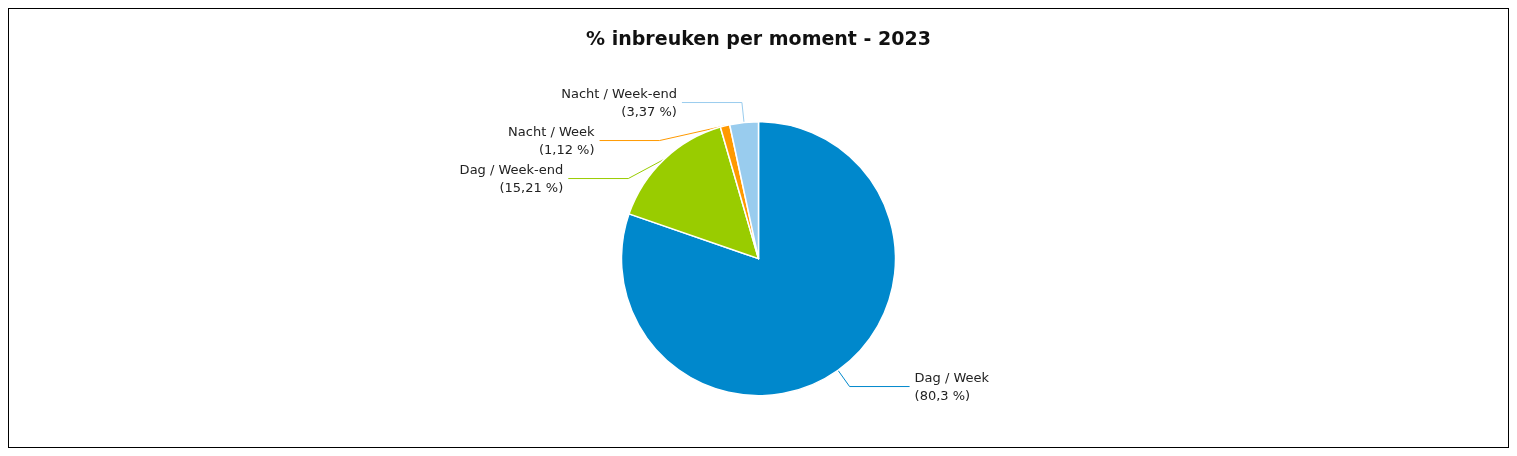 This screenshot has height=456, width=1517. I want to click on slice-label: Nacht / Week, so click(552, 132).